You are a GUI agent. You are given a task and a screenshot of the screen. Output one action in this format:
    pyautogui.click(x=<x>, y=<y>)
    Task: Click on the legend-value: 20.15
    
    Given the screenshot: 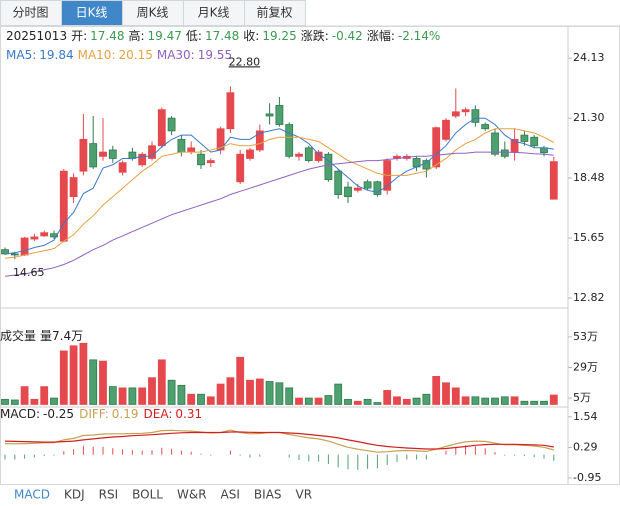 What is the action you would take?
    pyautogui.click(x=135, y=55)
    